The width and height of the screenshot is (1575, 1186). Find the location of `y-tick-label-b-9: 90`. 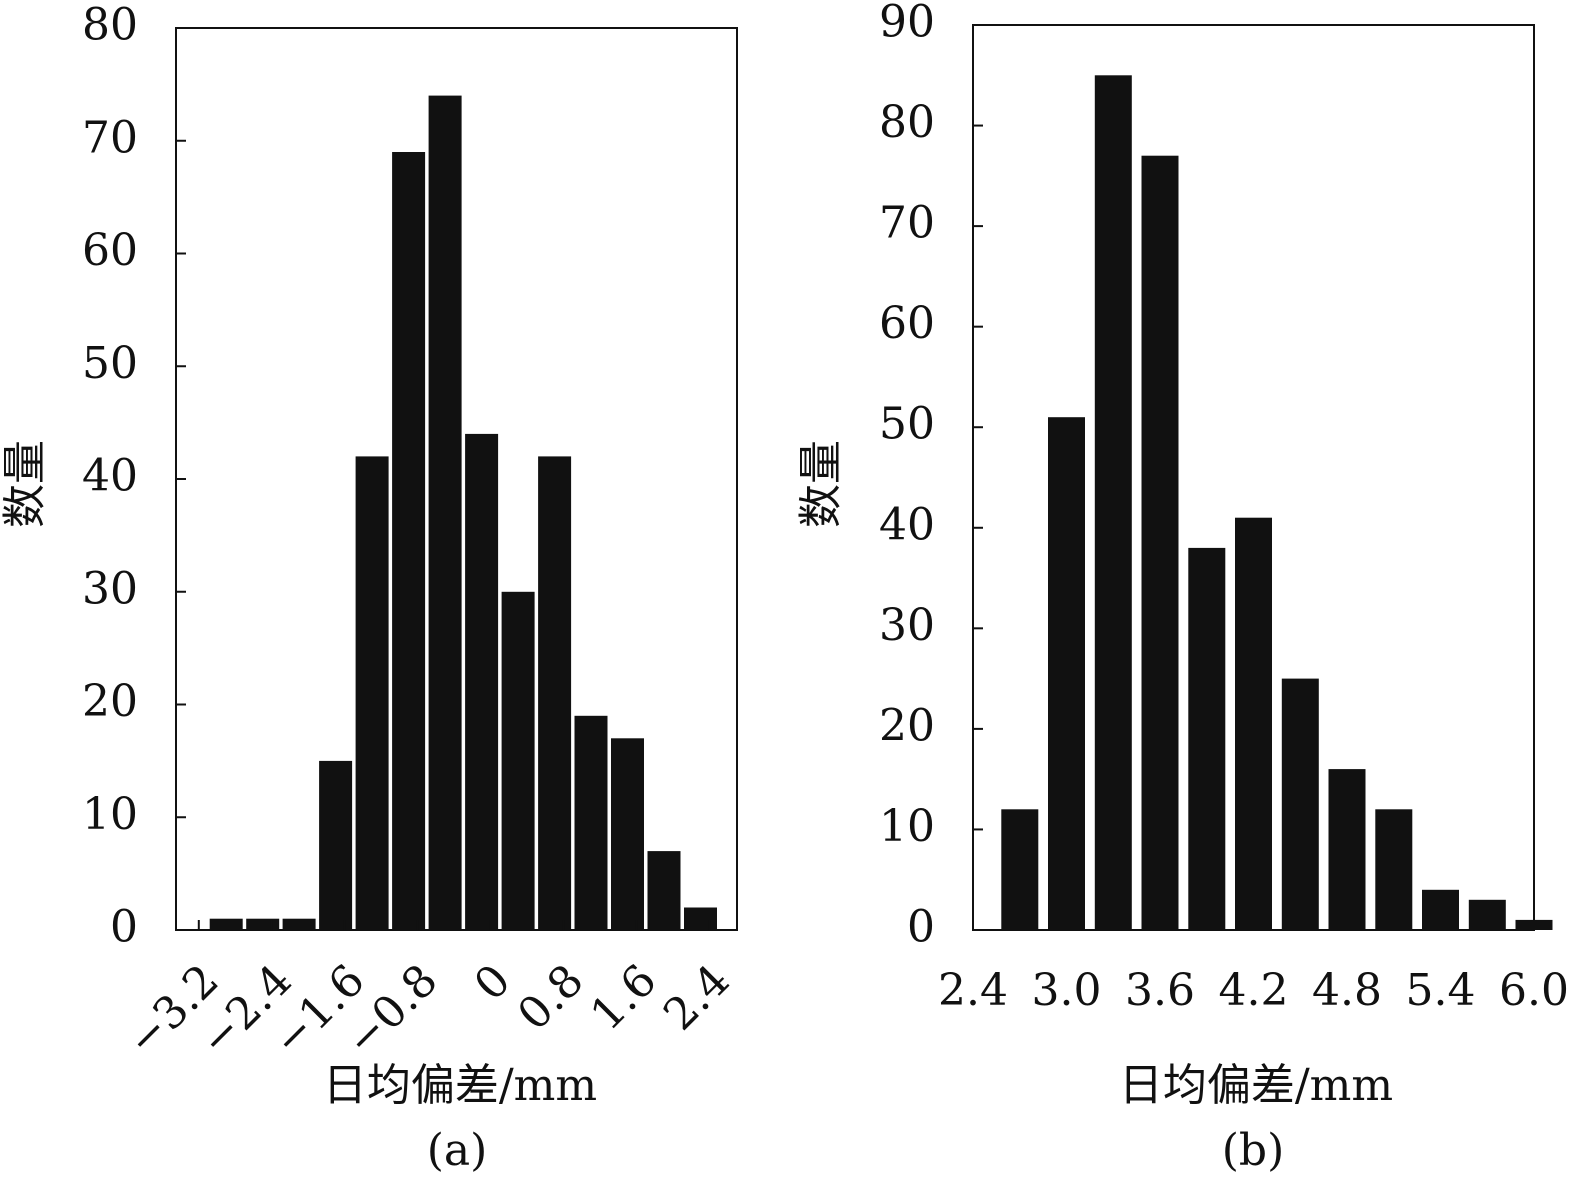

y-tick-label-b-9: 90 is located at coordinates (907, 24).